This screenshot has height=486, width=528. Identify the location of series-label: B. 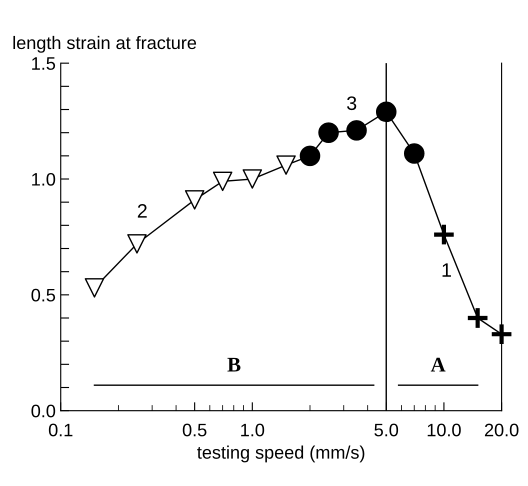
(233, 365).